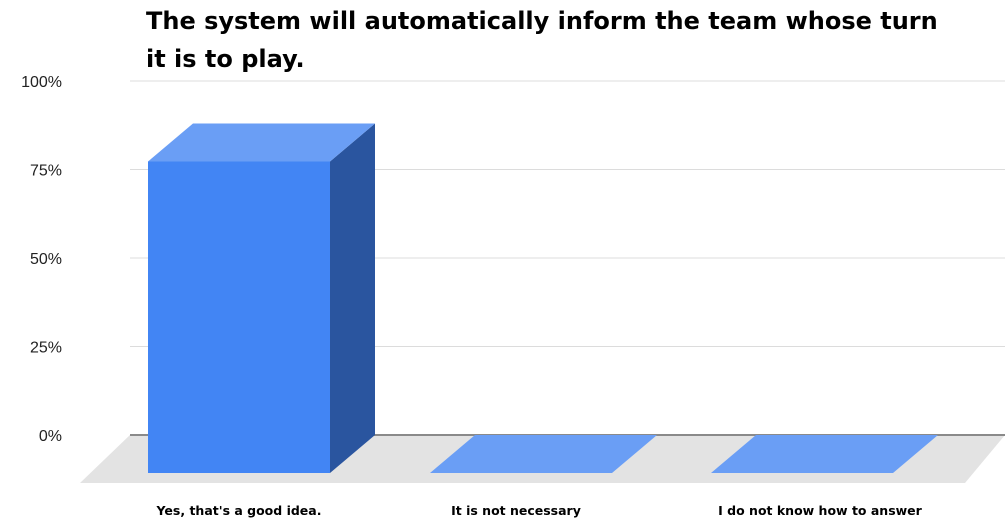 The image size is (1005, 523). What do you see at coordinates (46, 171) in the screenshot?
I see `y-tick-label: 75%` at bounding box center [46, 171].